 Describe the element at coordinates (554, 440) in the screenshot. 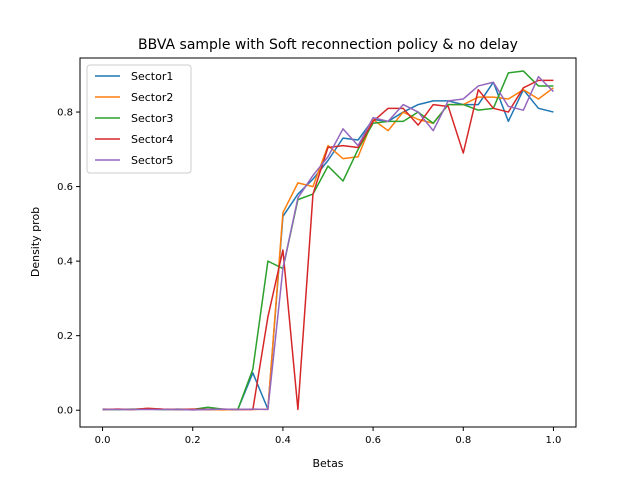

I see `x-tick-label: 1.0` at that location.